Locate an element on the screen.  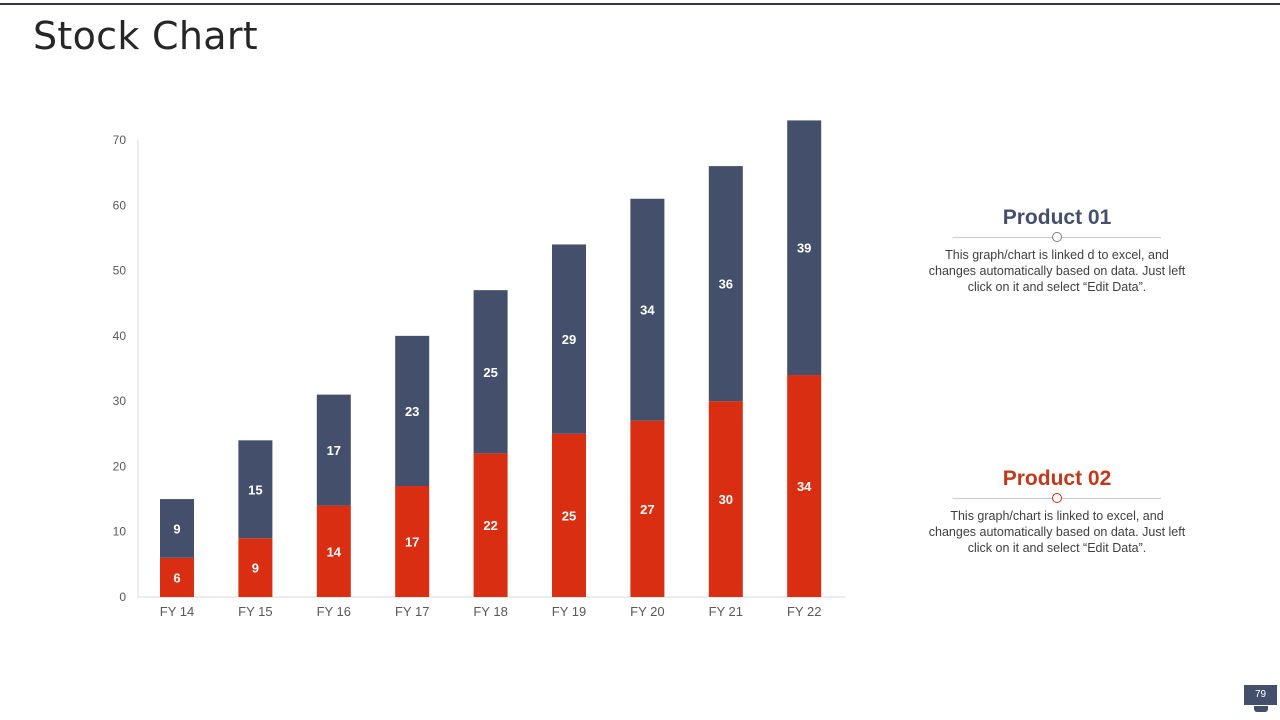
y-tick-label: 20 is located at coordinates (120, 466).